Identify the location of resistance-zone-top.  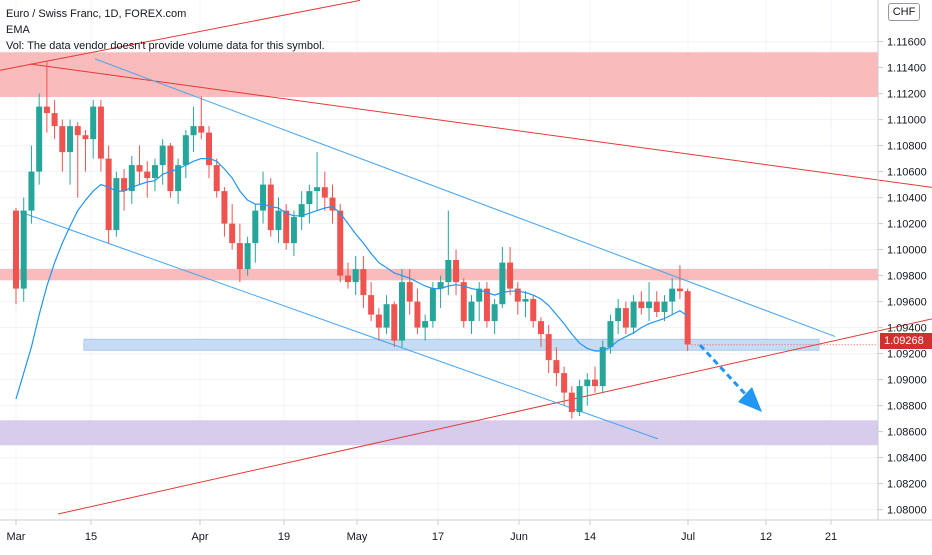
(439, 74).